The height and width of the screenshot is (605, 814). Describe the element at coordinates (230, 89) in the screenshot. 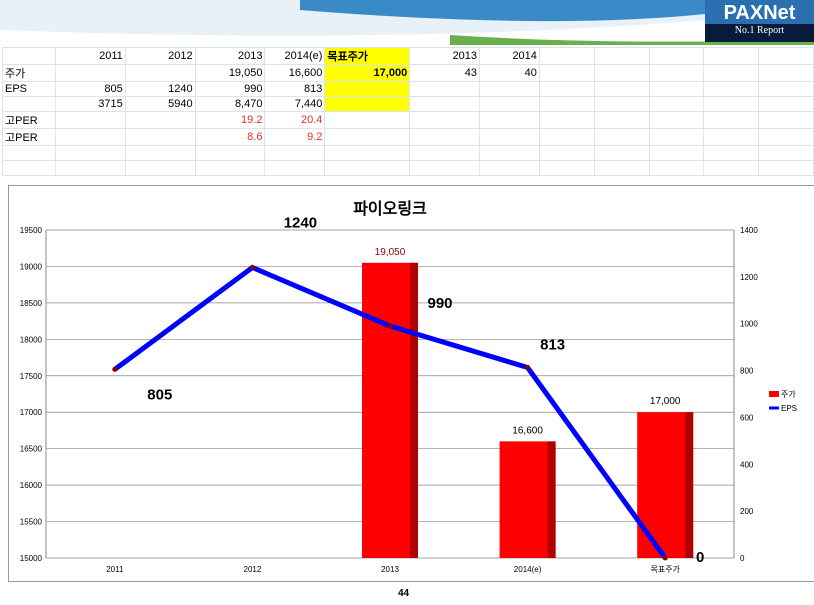

I see `sheet-cell: 990` at that location.